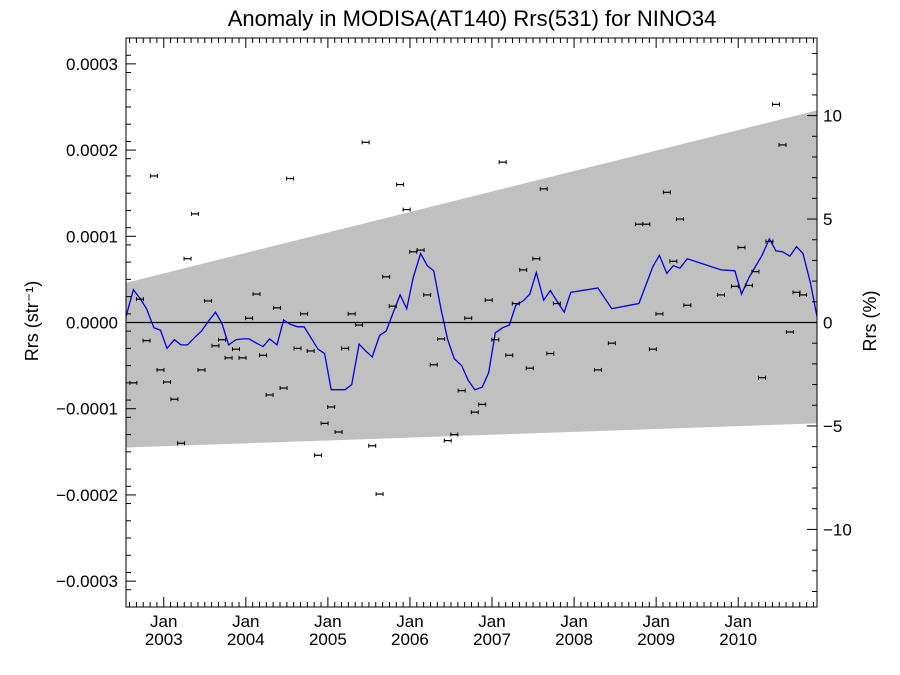 The image size is (900, 675). I want to click on y-left-tick-label: 0.0002, so click(92, 150).